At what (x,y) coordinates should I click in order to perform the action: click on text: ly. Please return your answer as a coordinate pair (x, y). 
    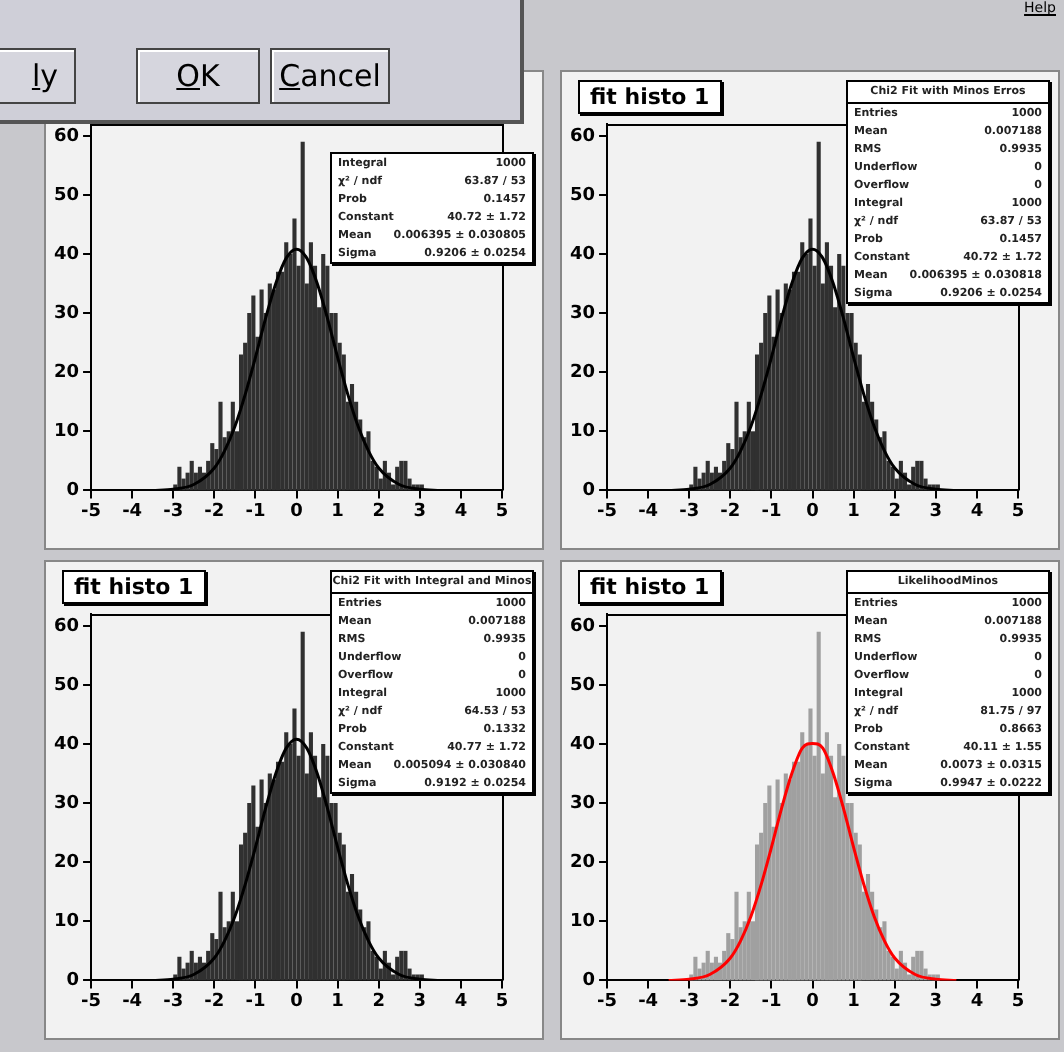
    Looking at the image, I should click on (44, 76).